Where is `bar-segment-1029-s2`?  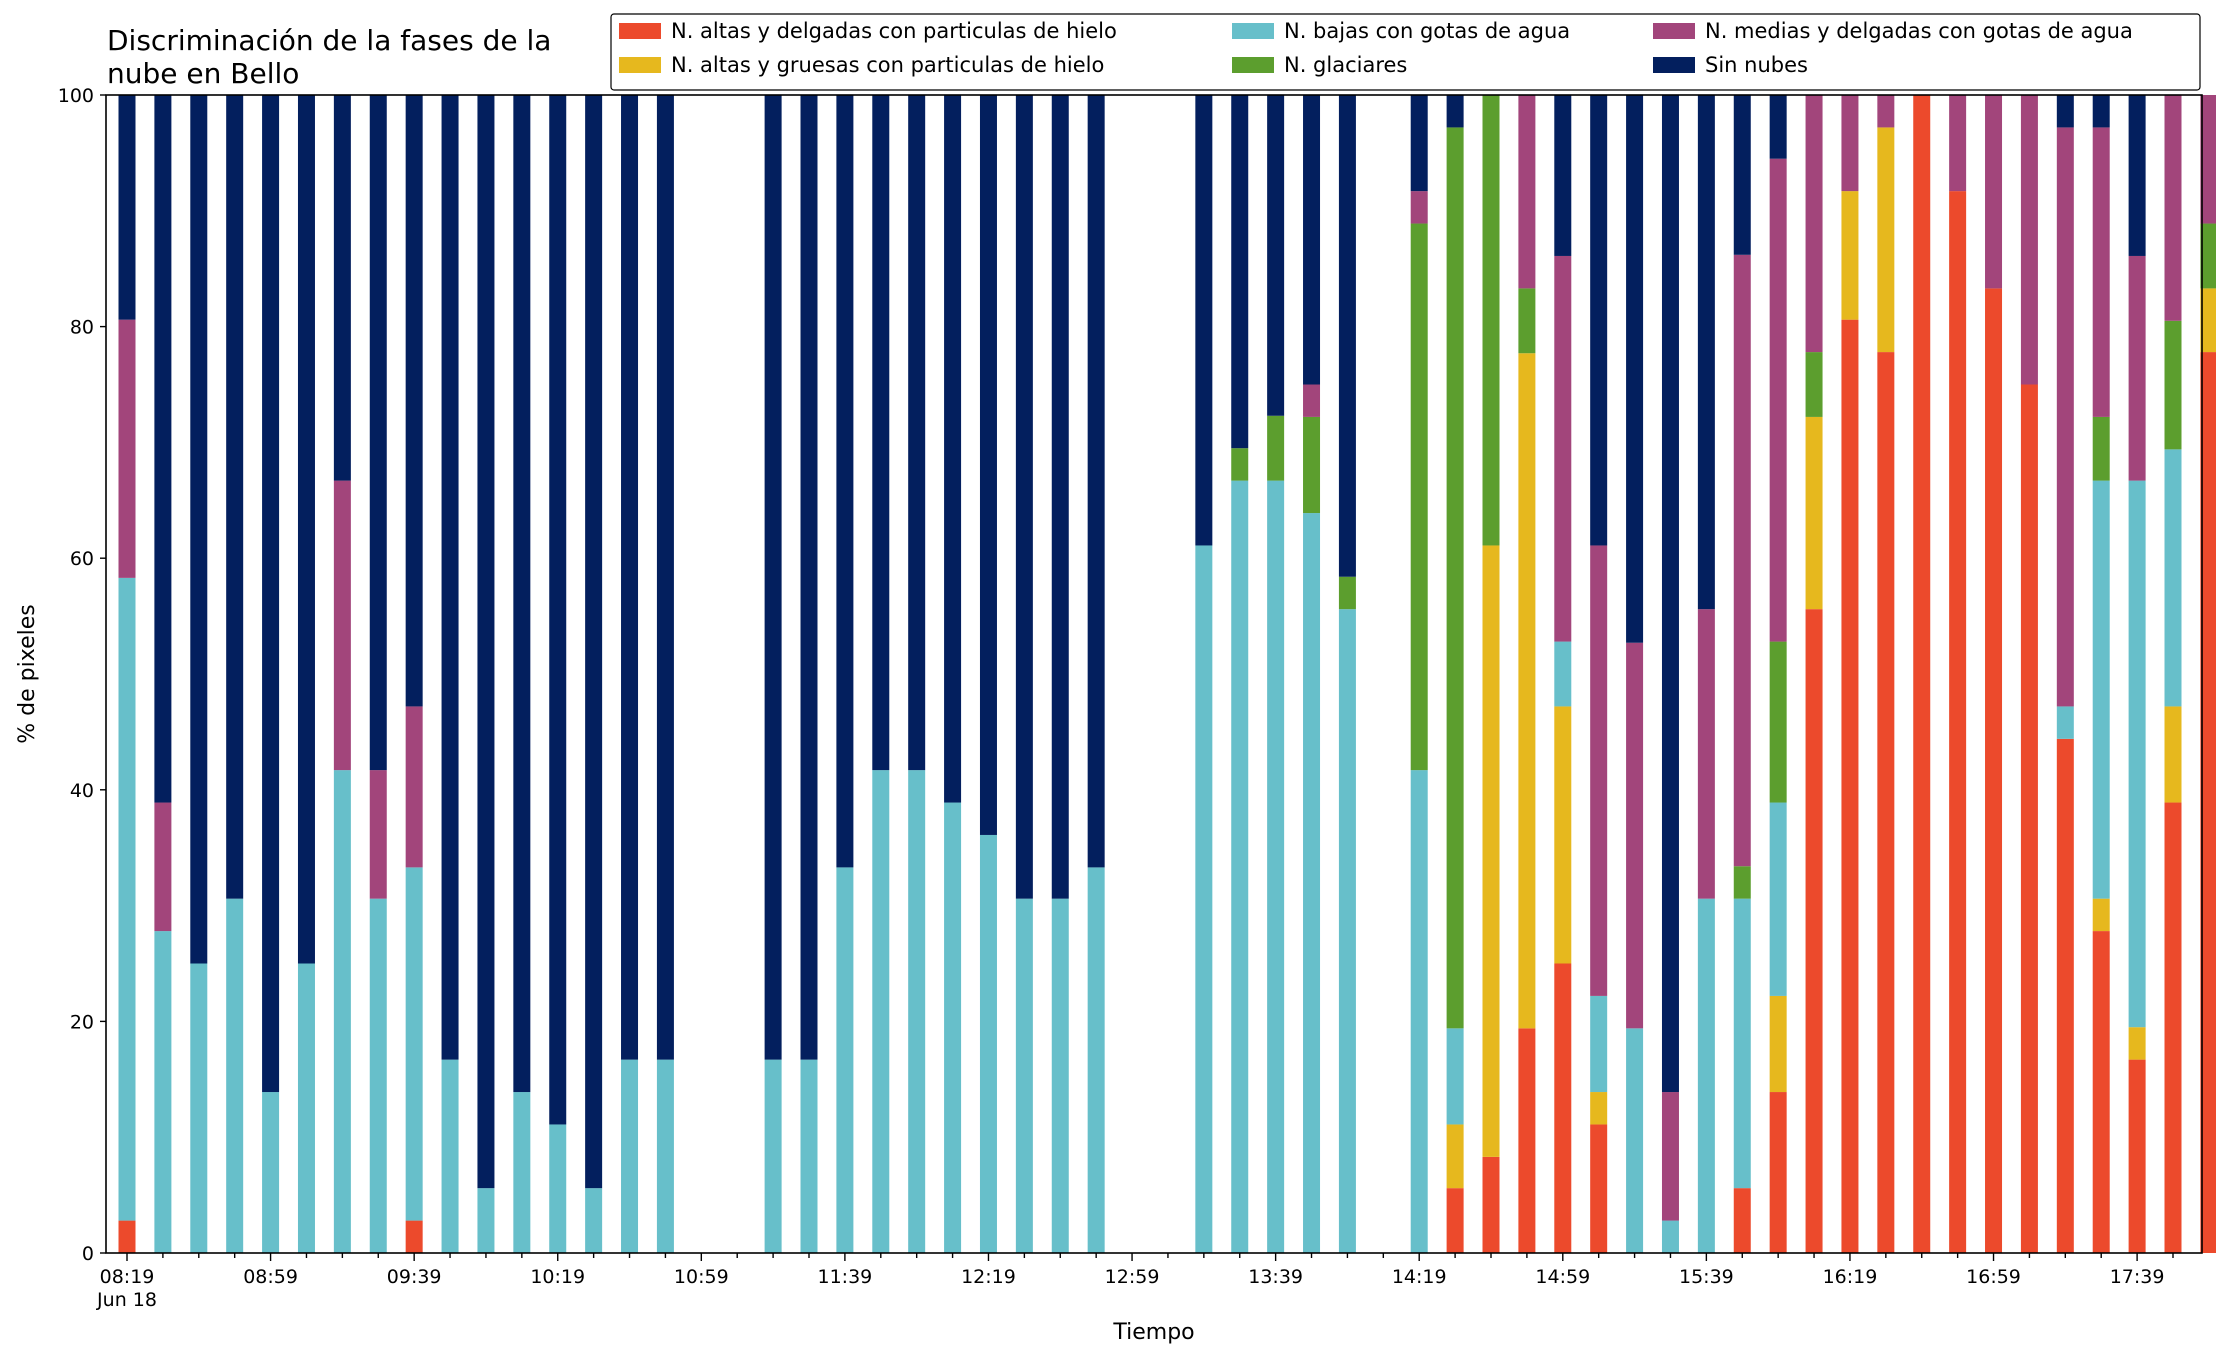
bar-segment-1029-s2 is located at coordinates (594, 1220).